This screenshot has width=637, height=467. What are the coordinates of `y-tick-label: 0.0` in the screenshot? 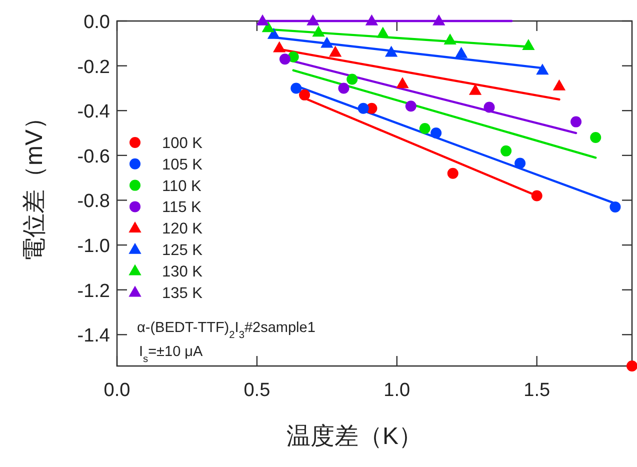 It's located at (97, 22).